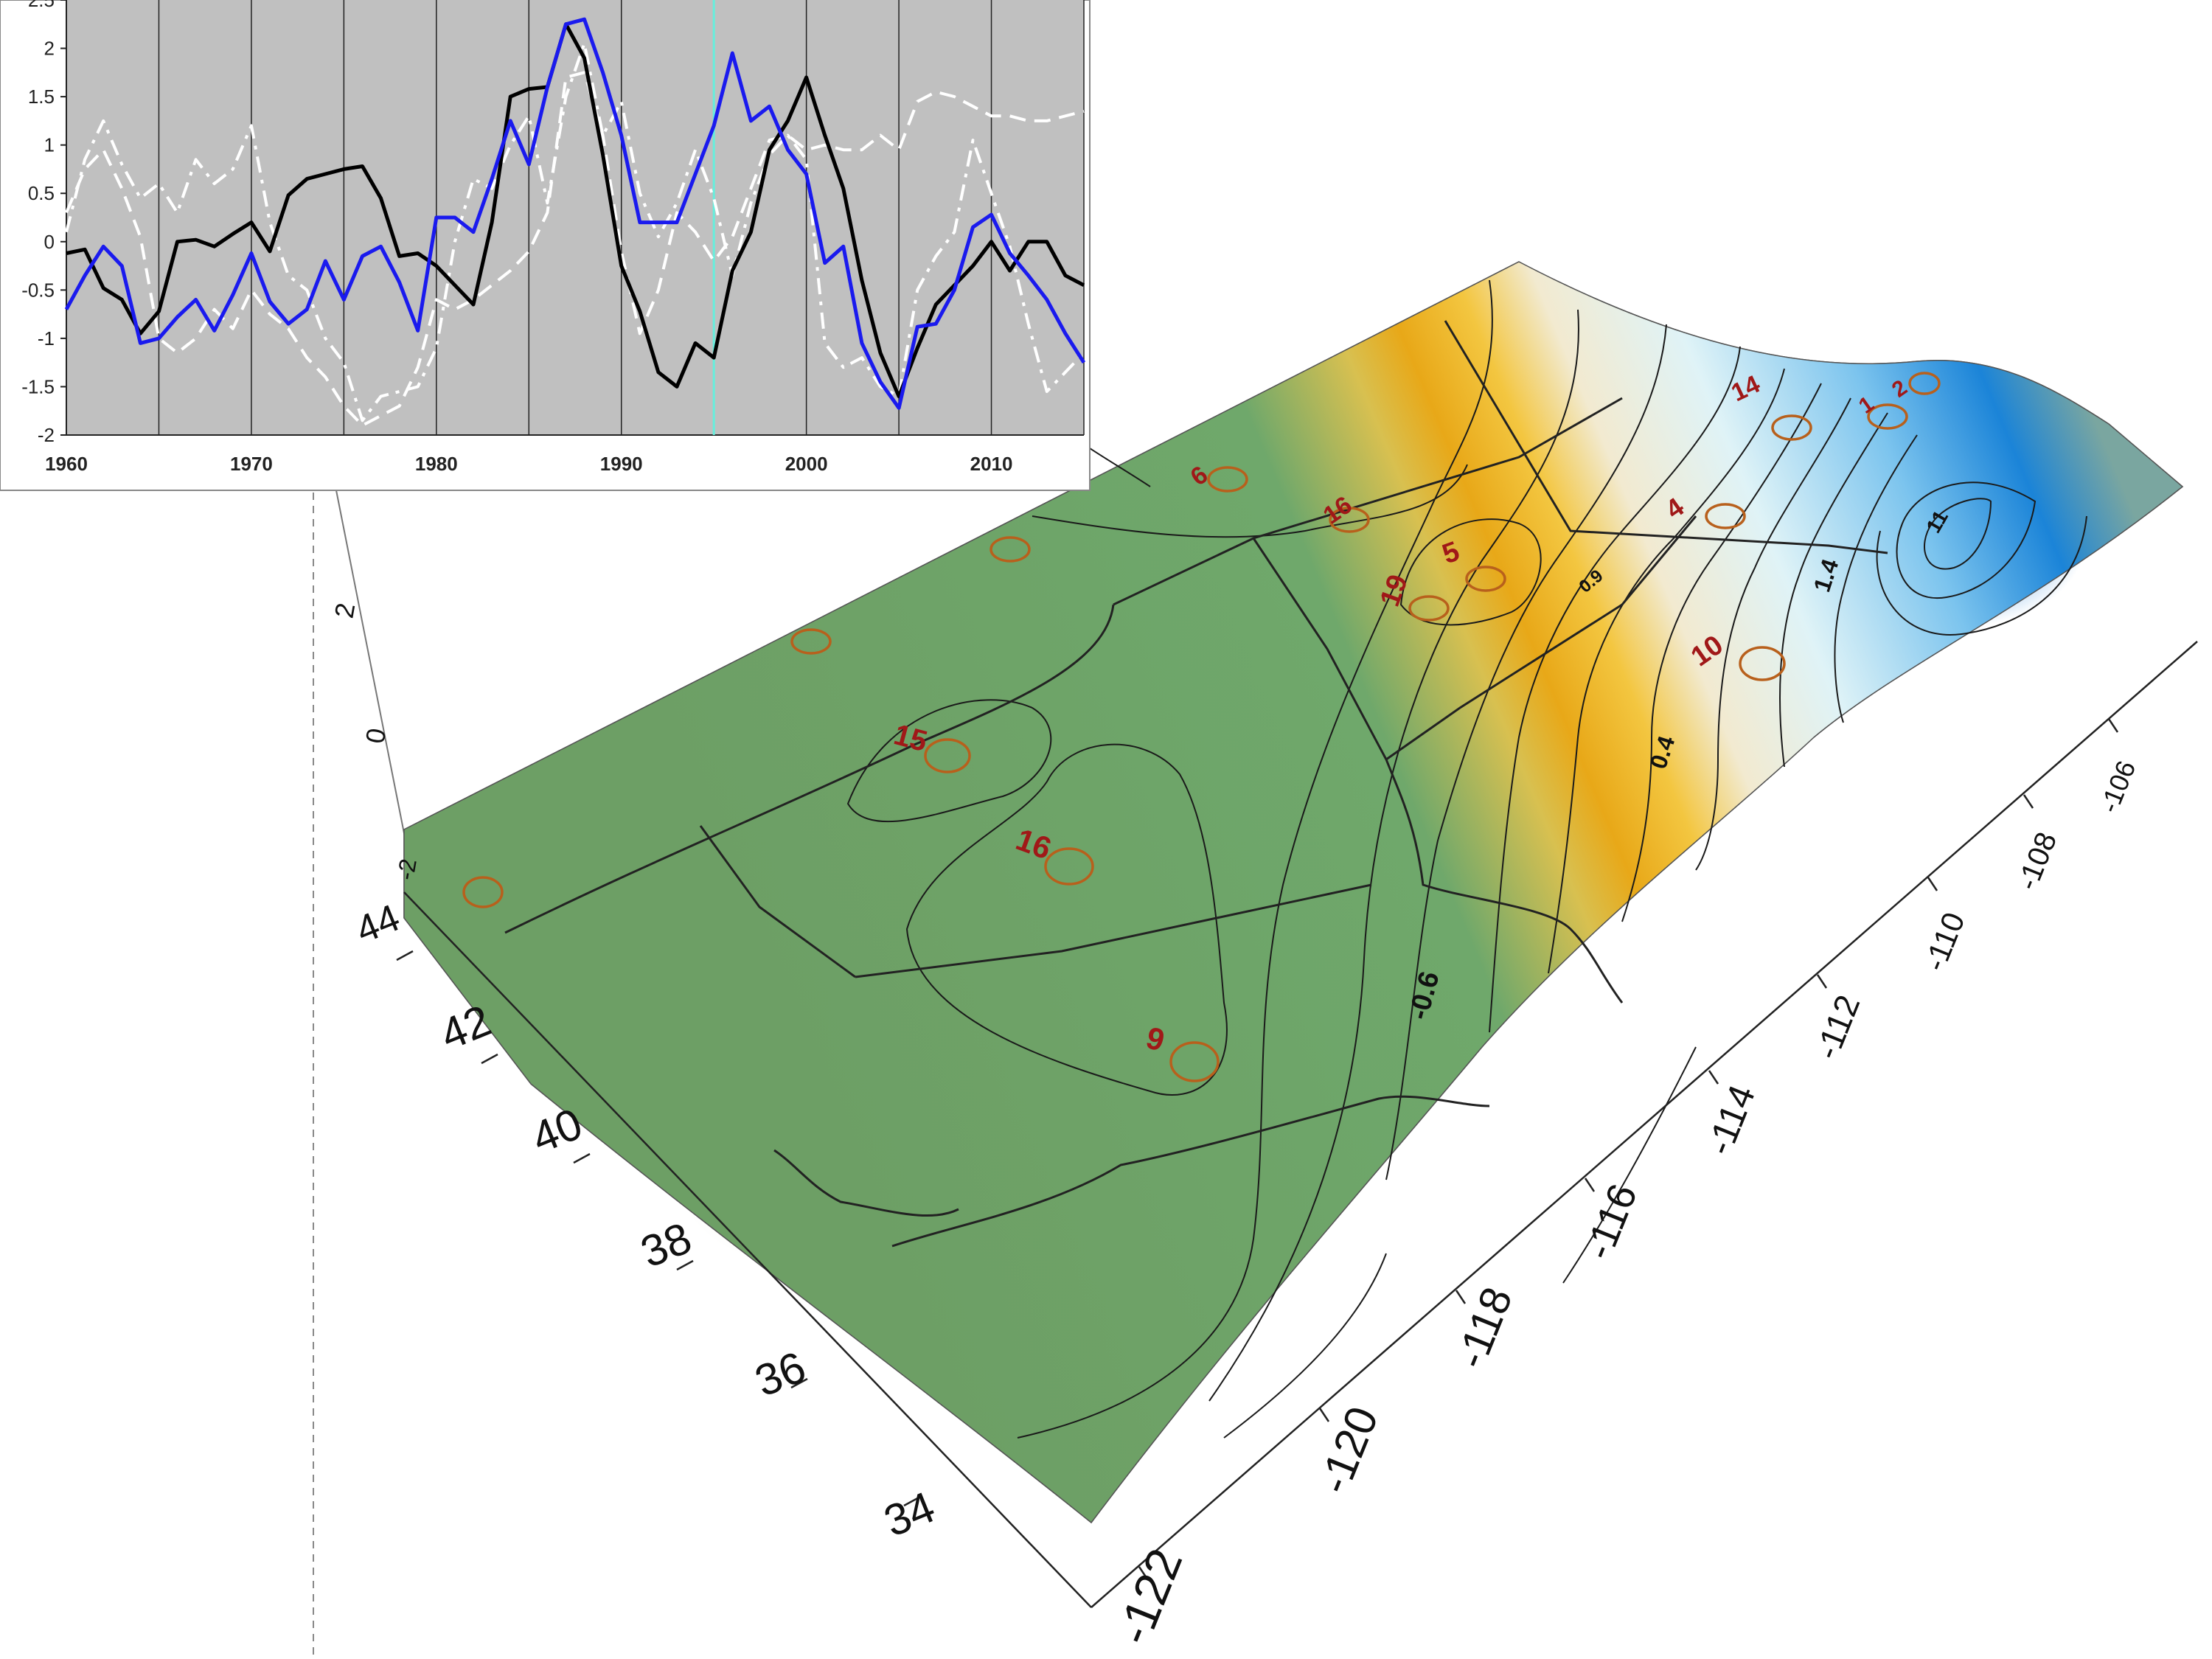 The height and width of the screenshot is (1659, 2212). What do you see at coordinates (49, 242) in the screenshot?
I see `inset-y-tick-label: 0` at bounding box center [49, 242].